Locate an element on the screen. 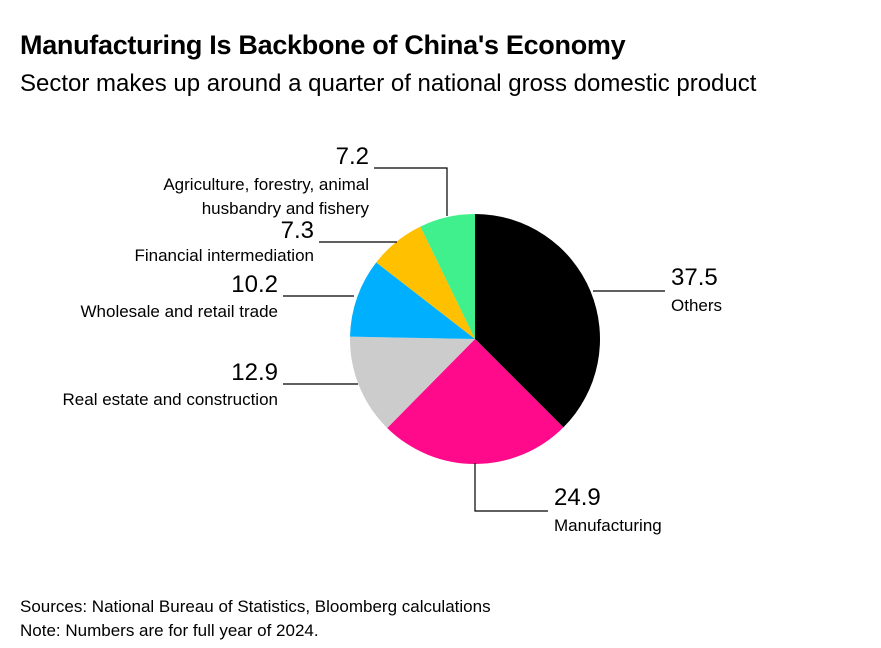 Image resolution: width=881 pixels, height=648 pixels. slice-value-5: 7.2 is located at coordinates (352, 156).